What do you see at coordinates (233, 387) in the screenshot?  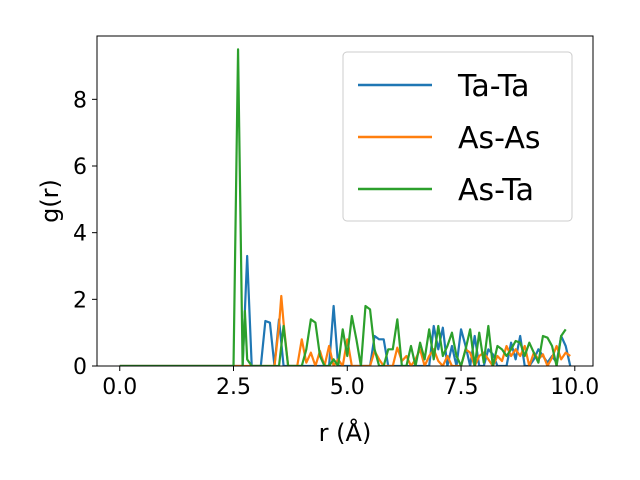 I see `x-tick-label: 2.5` at bounding box center [233, 387].